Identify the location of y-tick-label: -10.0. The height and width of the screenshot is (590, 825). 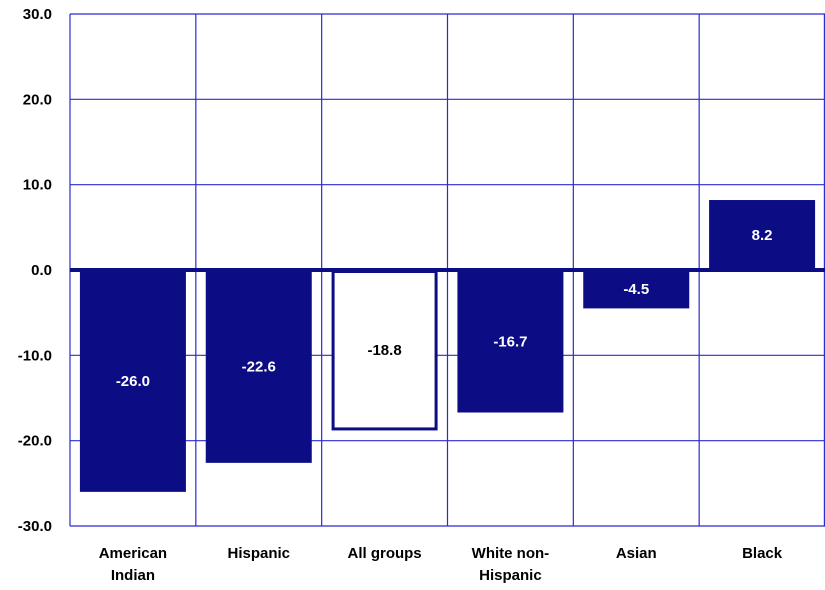
(35, 355).